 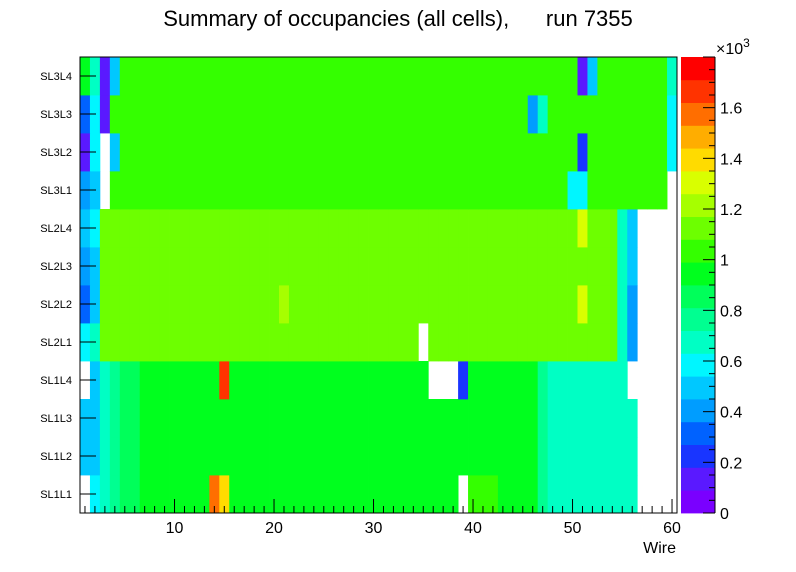 I want to click on y-tick-label: SL2L1, so click(x=56, y=343).